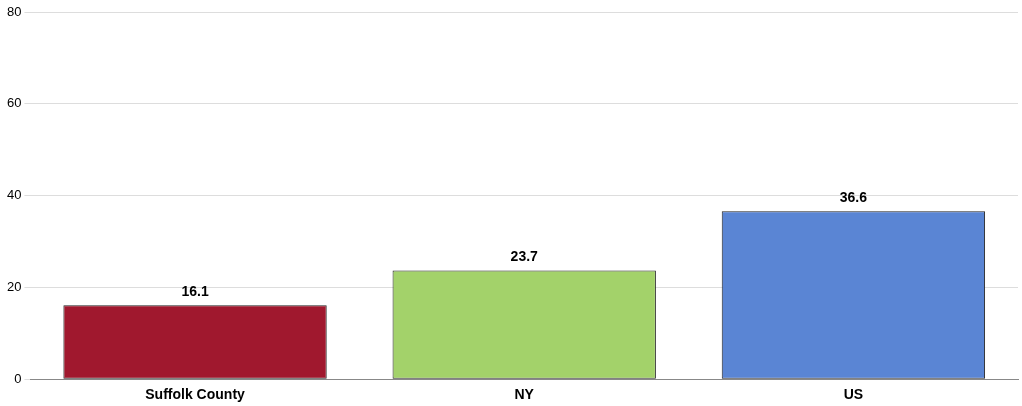 This screenshot has width=1022, height=406. What do you see at coordinates (524, 256) in the screenshot?
I see `data-label: 23.7` at bounding box center [524, 256].